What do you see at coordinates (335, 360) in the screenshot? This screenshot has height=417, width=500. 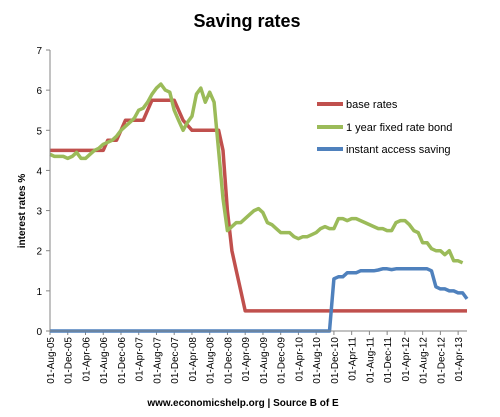 I see `x-tick-label: 01-Dec-10` at bounding box center [335, 360].